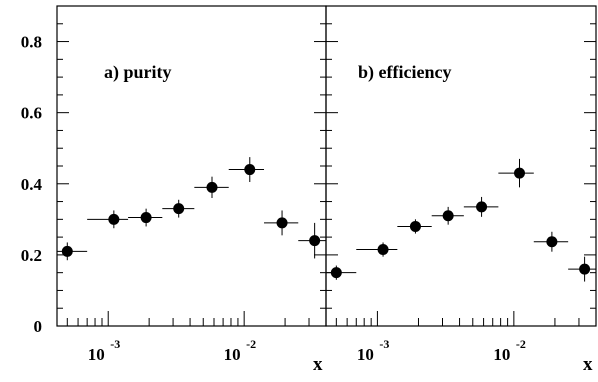 The height and width of the screenshot is (382, 598). Describe the element at coordinates (138, 72) in the screenshot. I see `panel-label-a: a) purity` at that location.